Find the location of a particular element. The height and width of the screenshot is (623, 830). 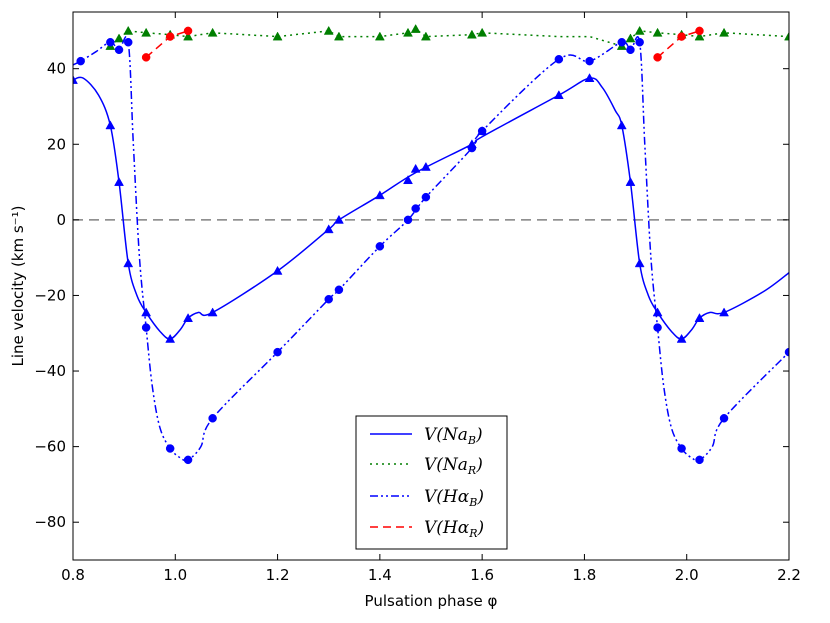

legend-label-na-r: V(NaR) is located at coordinates (453, 466).